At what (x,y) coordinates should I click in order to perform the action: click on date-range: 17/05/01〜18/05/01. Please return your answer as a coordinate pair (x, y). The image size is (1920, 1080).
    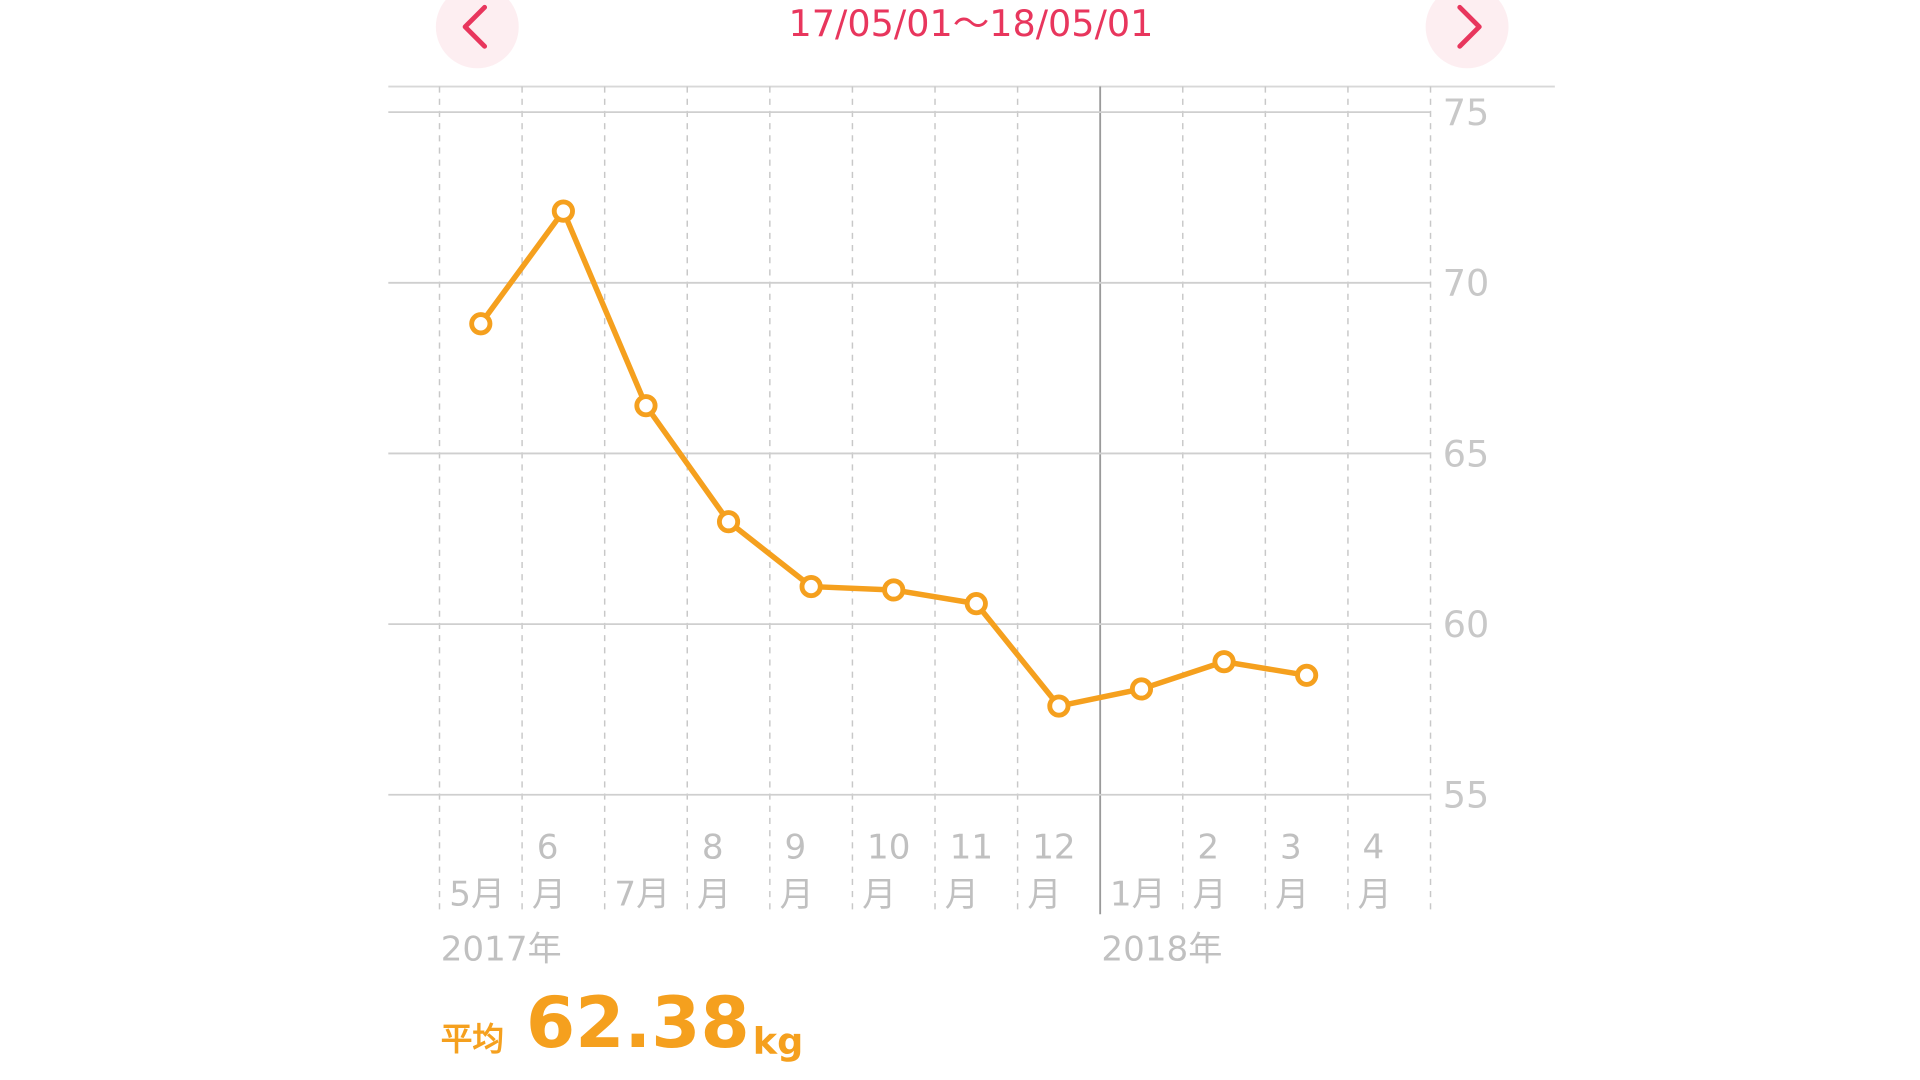
    Looking at the image, I should click on (971, 23).